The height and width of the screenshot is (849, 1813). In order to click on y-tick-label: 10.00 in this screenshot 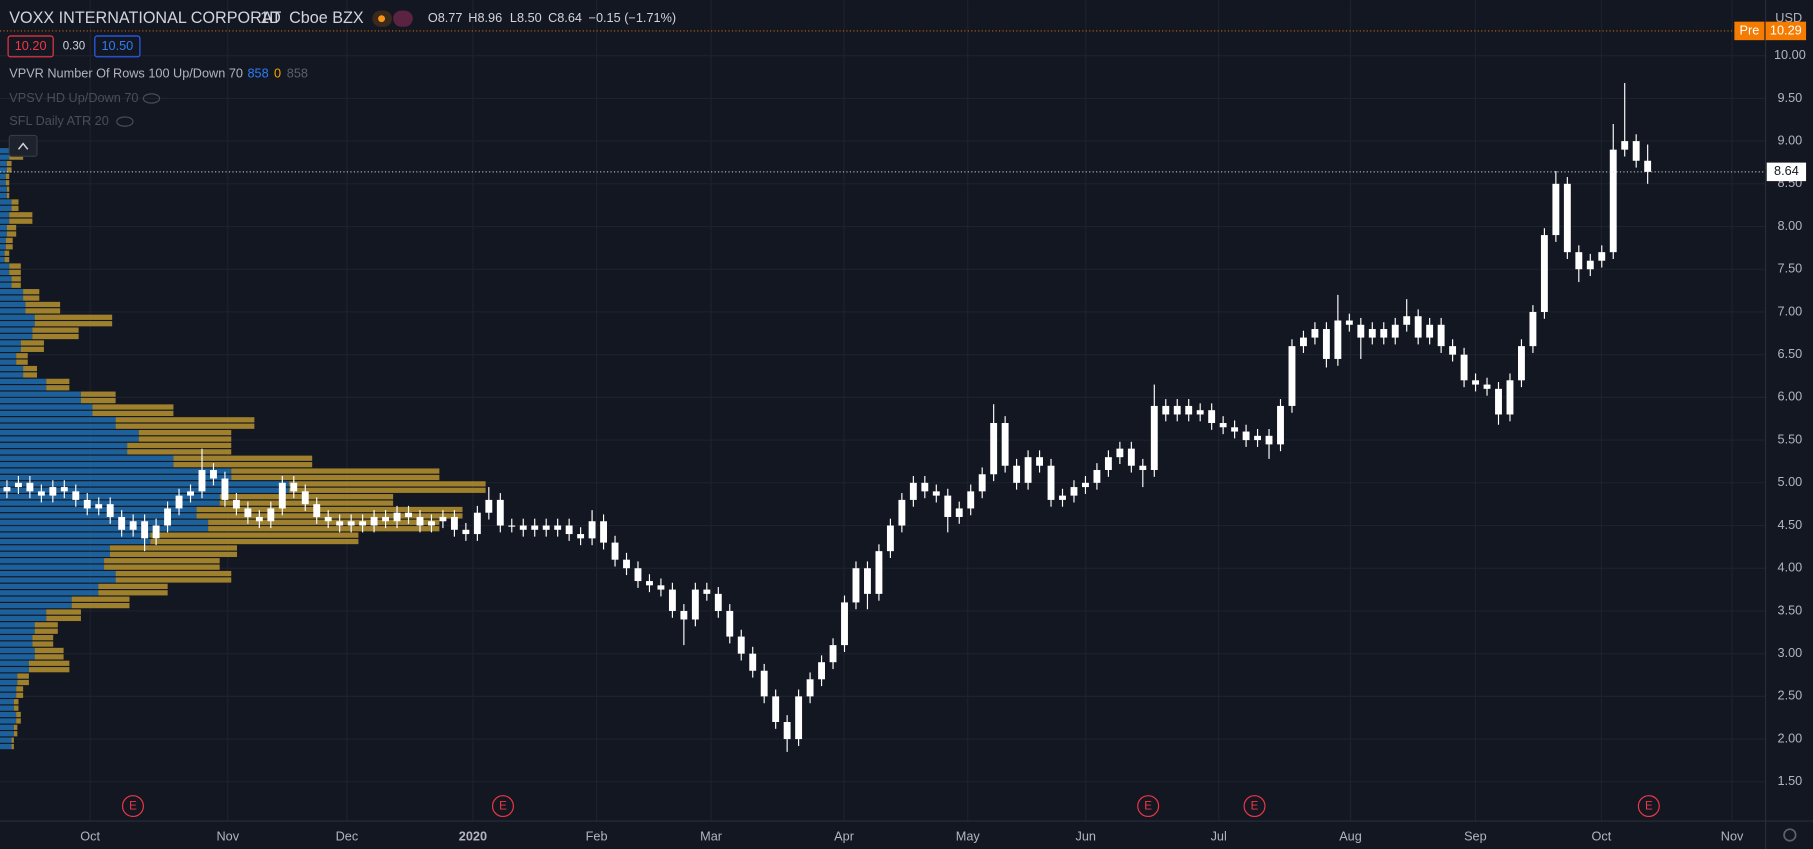, I will do `click(1790, 54)`.